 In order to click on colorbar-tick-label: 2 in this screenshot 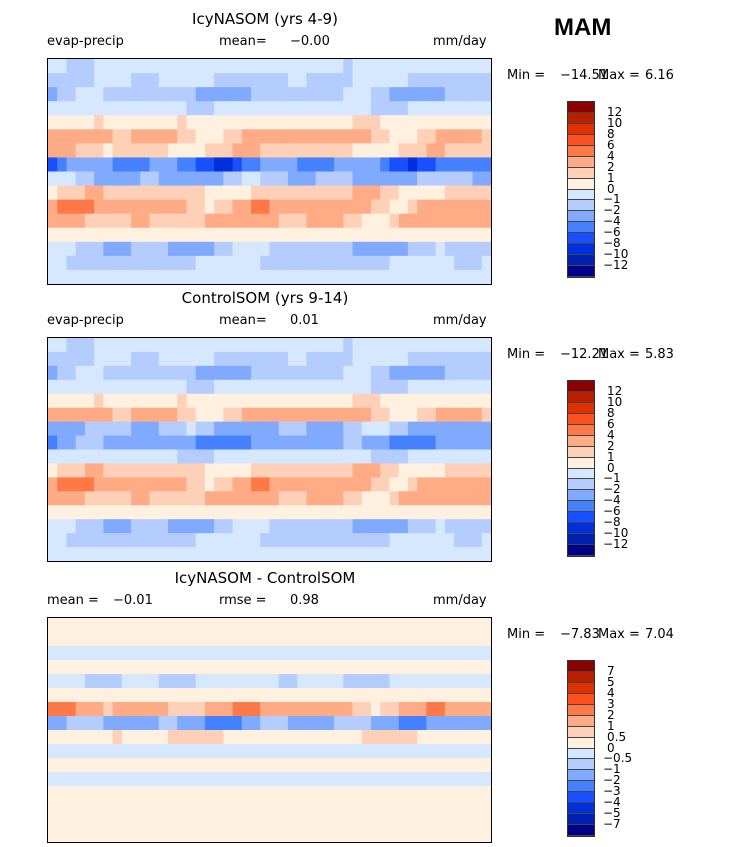, I will do `click(611, 445)`.